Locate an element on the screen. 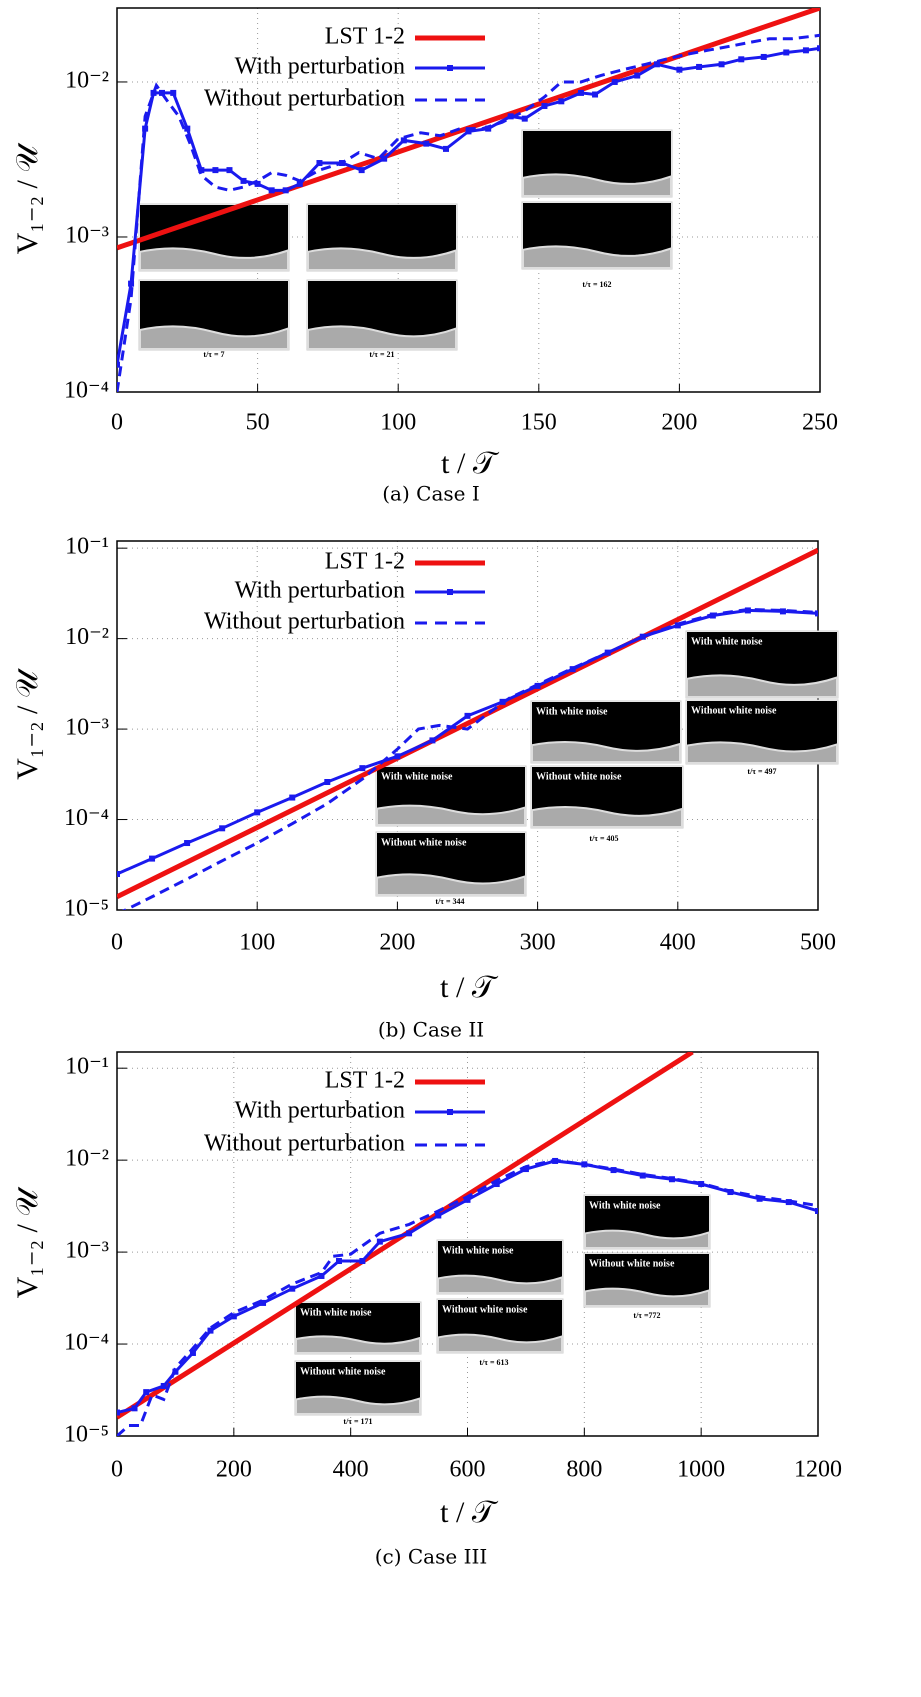 Image resolution: width=921 pixels, height=1697 pixels. series-line is located at coordinates (469, 758).